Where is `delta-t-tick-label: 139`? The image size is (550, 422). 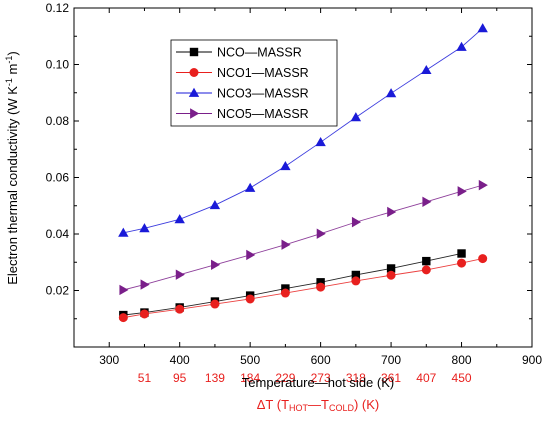 delta-t-tick-label: 139 is located at coordinates (215, 378).